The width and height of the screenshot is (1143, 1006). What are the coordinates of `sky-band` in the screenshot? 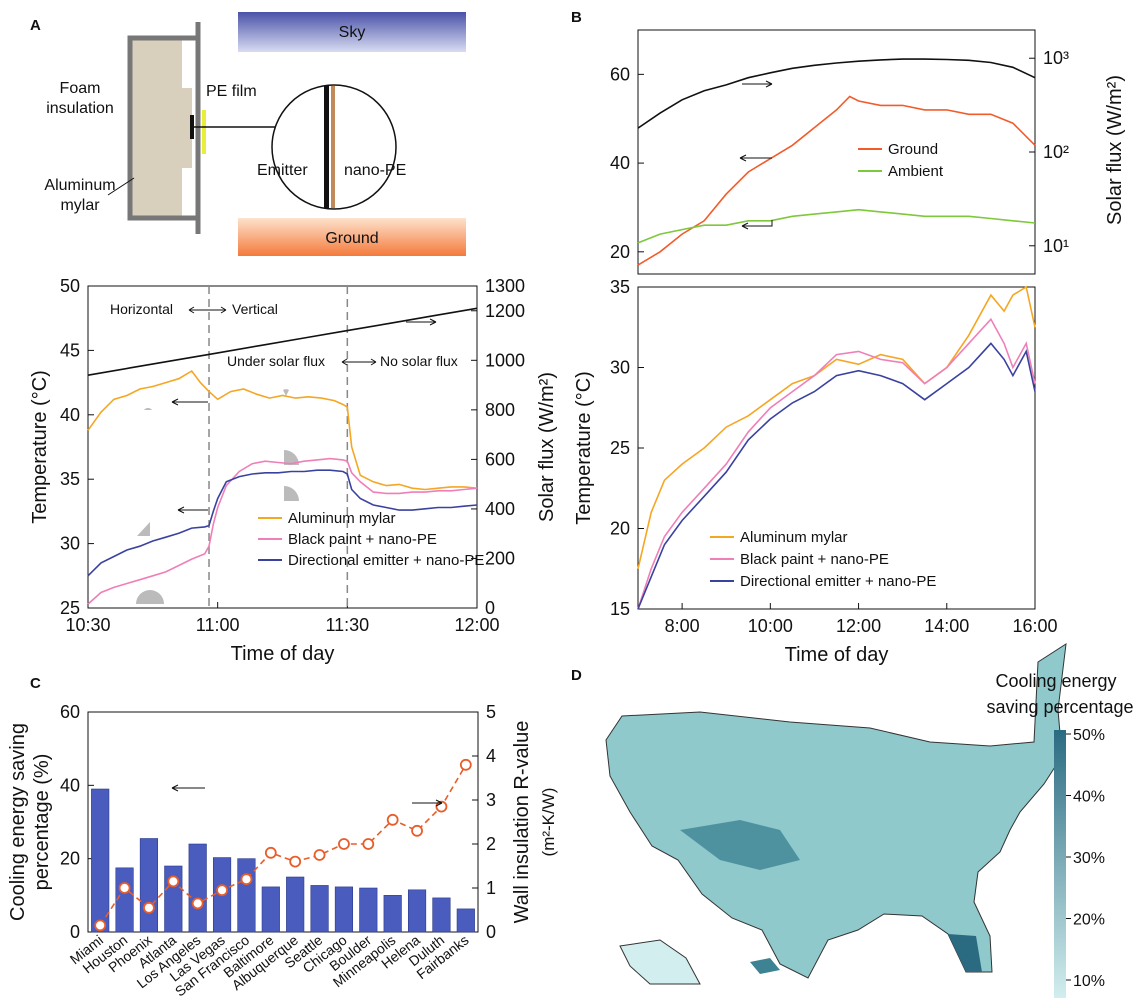 It's located at (352, 32).